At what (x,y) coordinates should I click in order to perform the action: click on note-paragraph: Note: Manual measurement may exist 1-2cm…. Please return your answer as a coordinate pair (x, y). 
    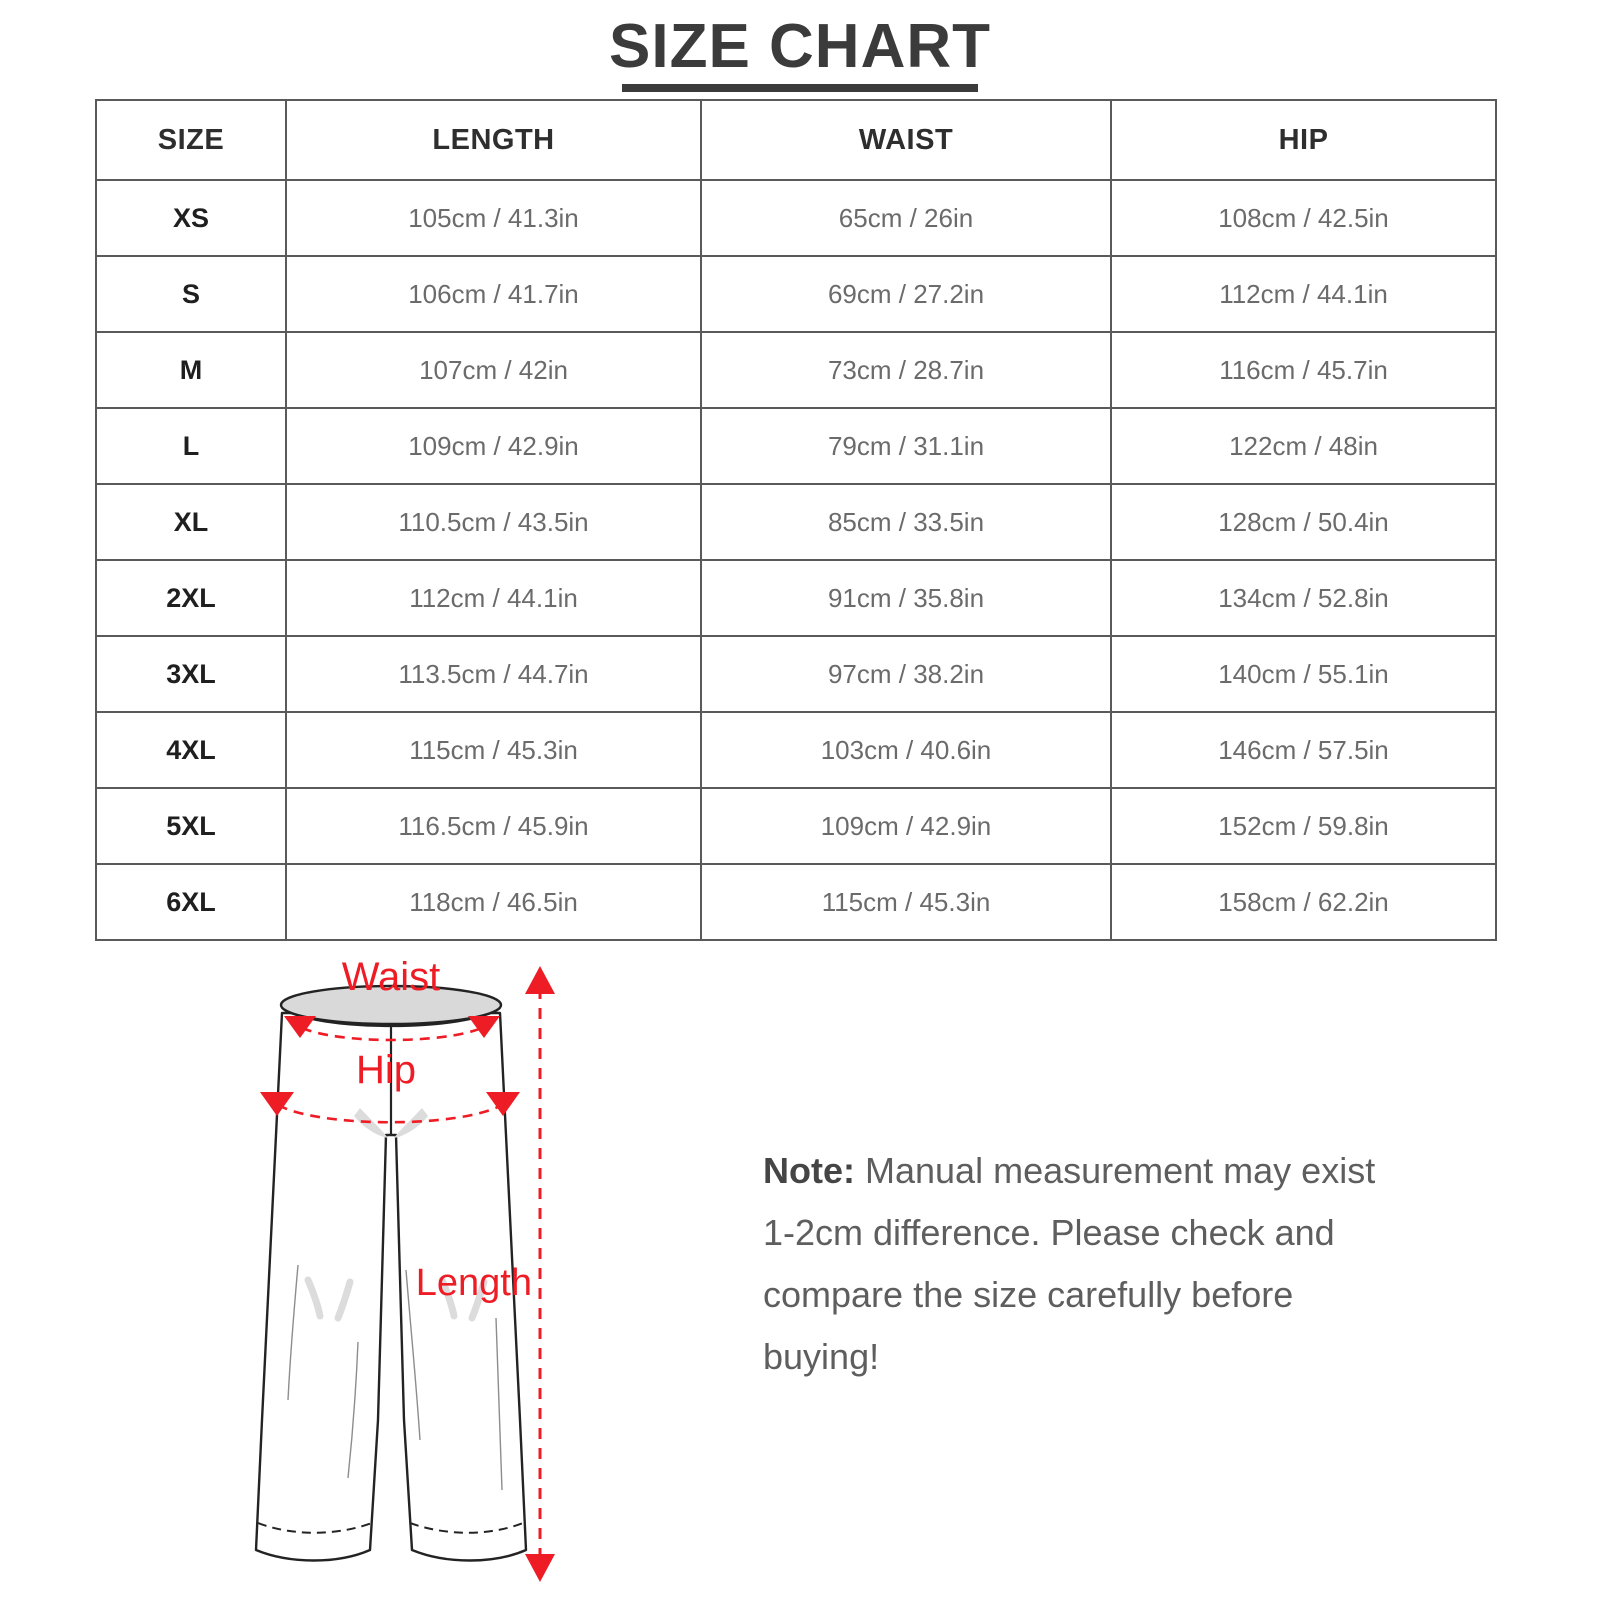
    Looking at the image, I should click on (1073, 1264).